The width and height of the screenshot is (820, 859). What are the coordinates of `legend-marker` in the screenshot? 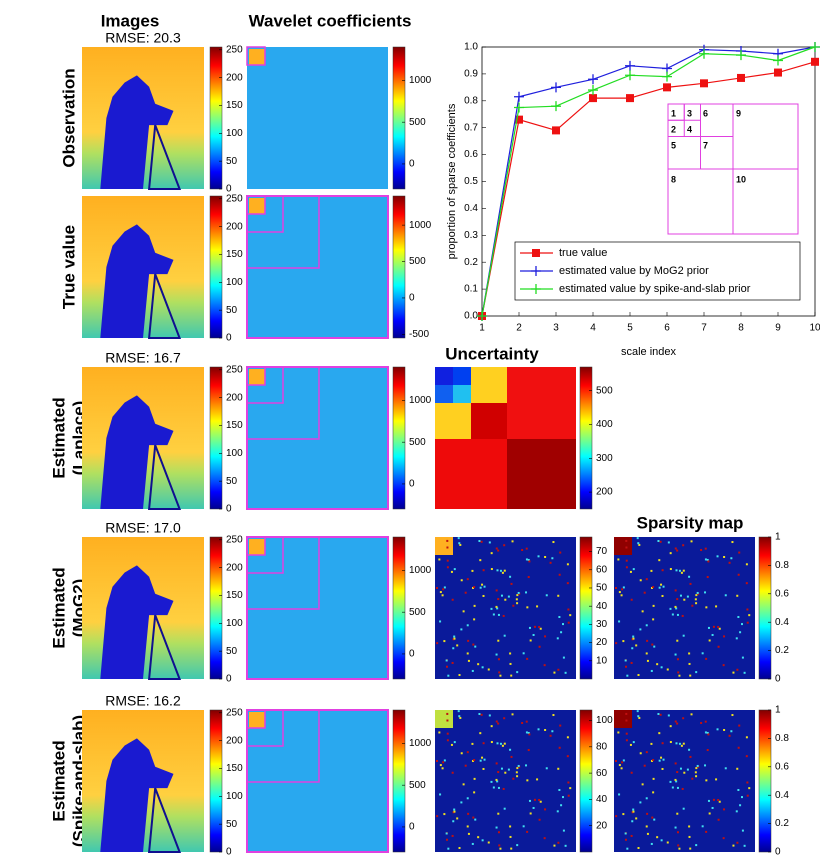 It's located at (536, 253).